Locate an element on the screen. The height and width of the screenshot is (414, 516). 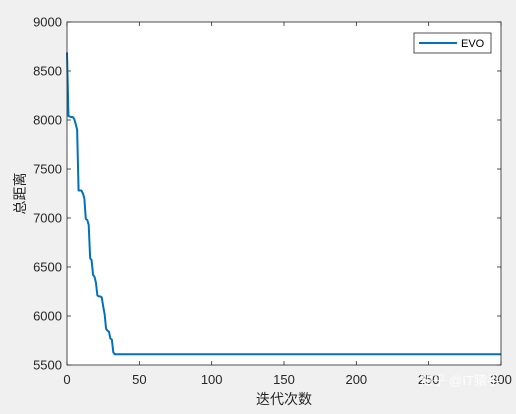
y-tick-label: 6500 is located at coordinates (47, 267).